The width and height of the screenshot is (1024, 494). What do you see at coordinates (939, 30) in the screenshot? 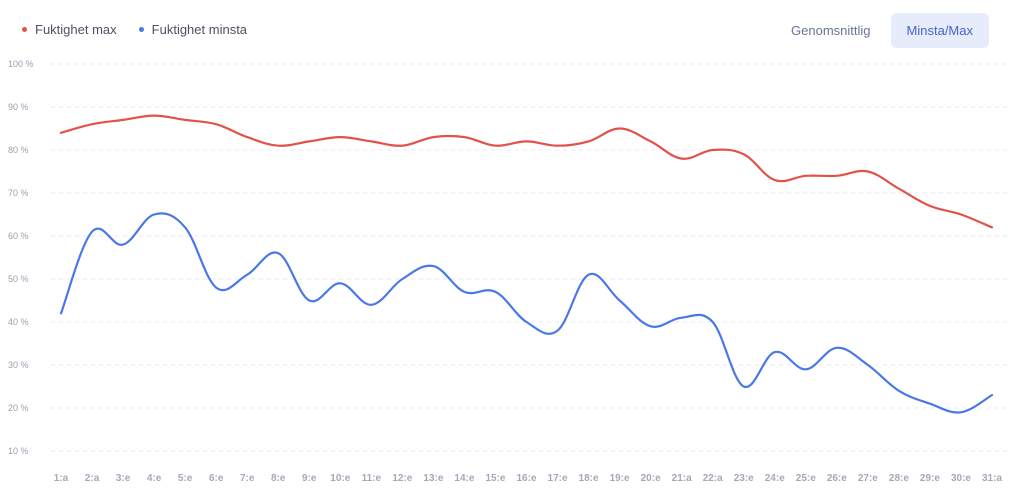
I see `minmax-button: Minsta/Max` at bounding box center [939, 30].